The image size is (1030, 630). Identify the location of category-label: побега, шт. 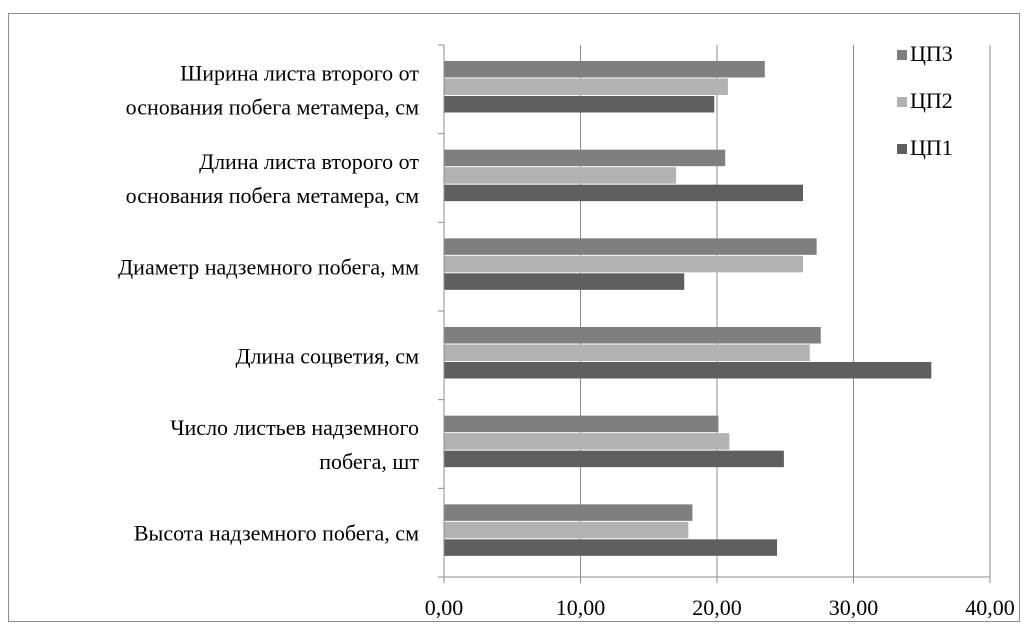
(369, 461).